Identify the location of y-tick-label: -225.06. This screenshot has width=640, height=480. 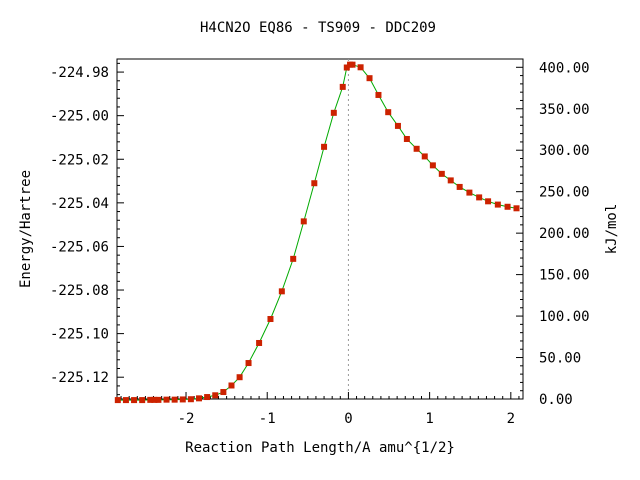
(79, 247).